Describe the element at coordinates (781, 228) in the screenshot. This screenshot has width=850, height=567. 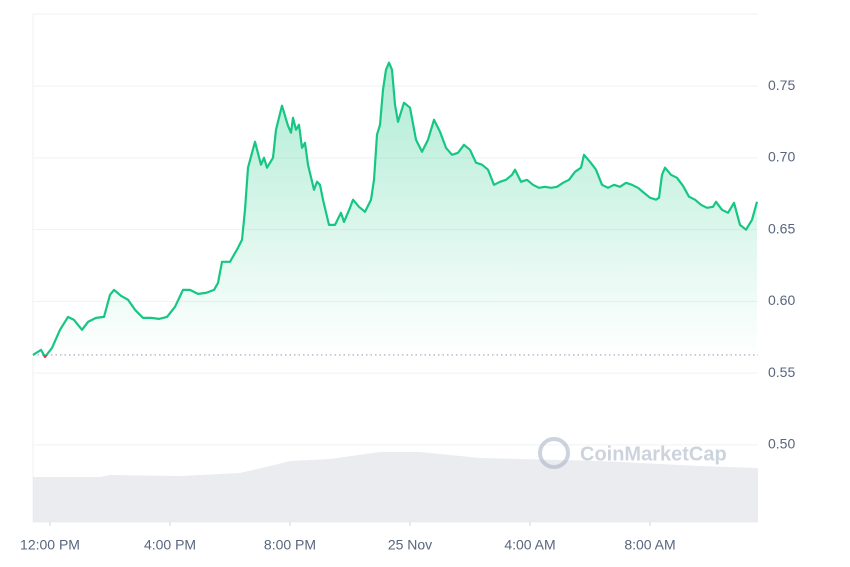
I see `y-tick-label: 0.65` at that location.